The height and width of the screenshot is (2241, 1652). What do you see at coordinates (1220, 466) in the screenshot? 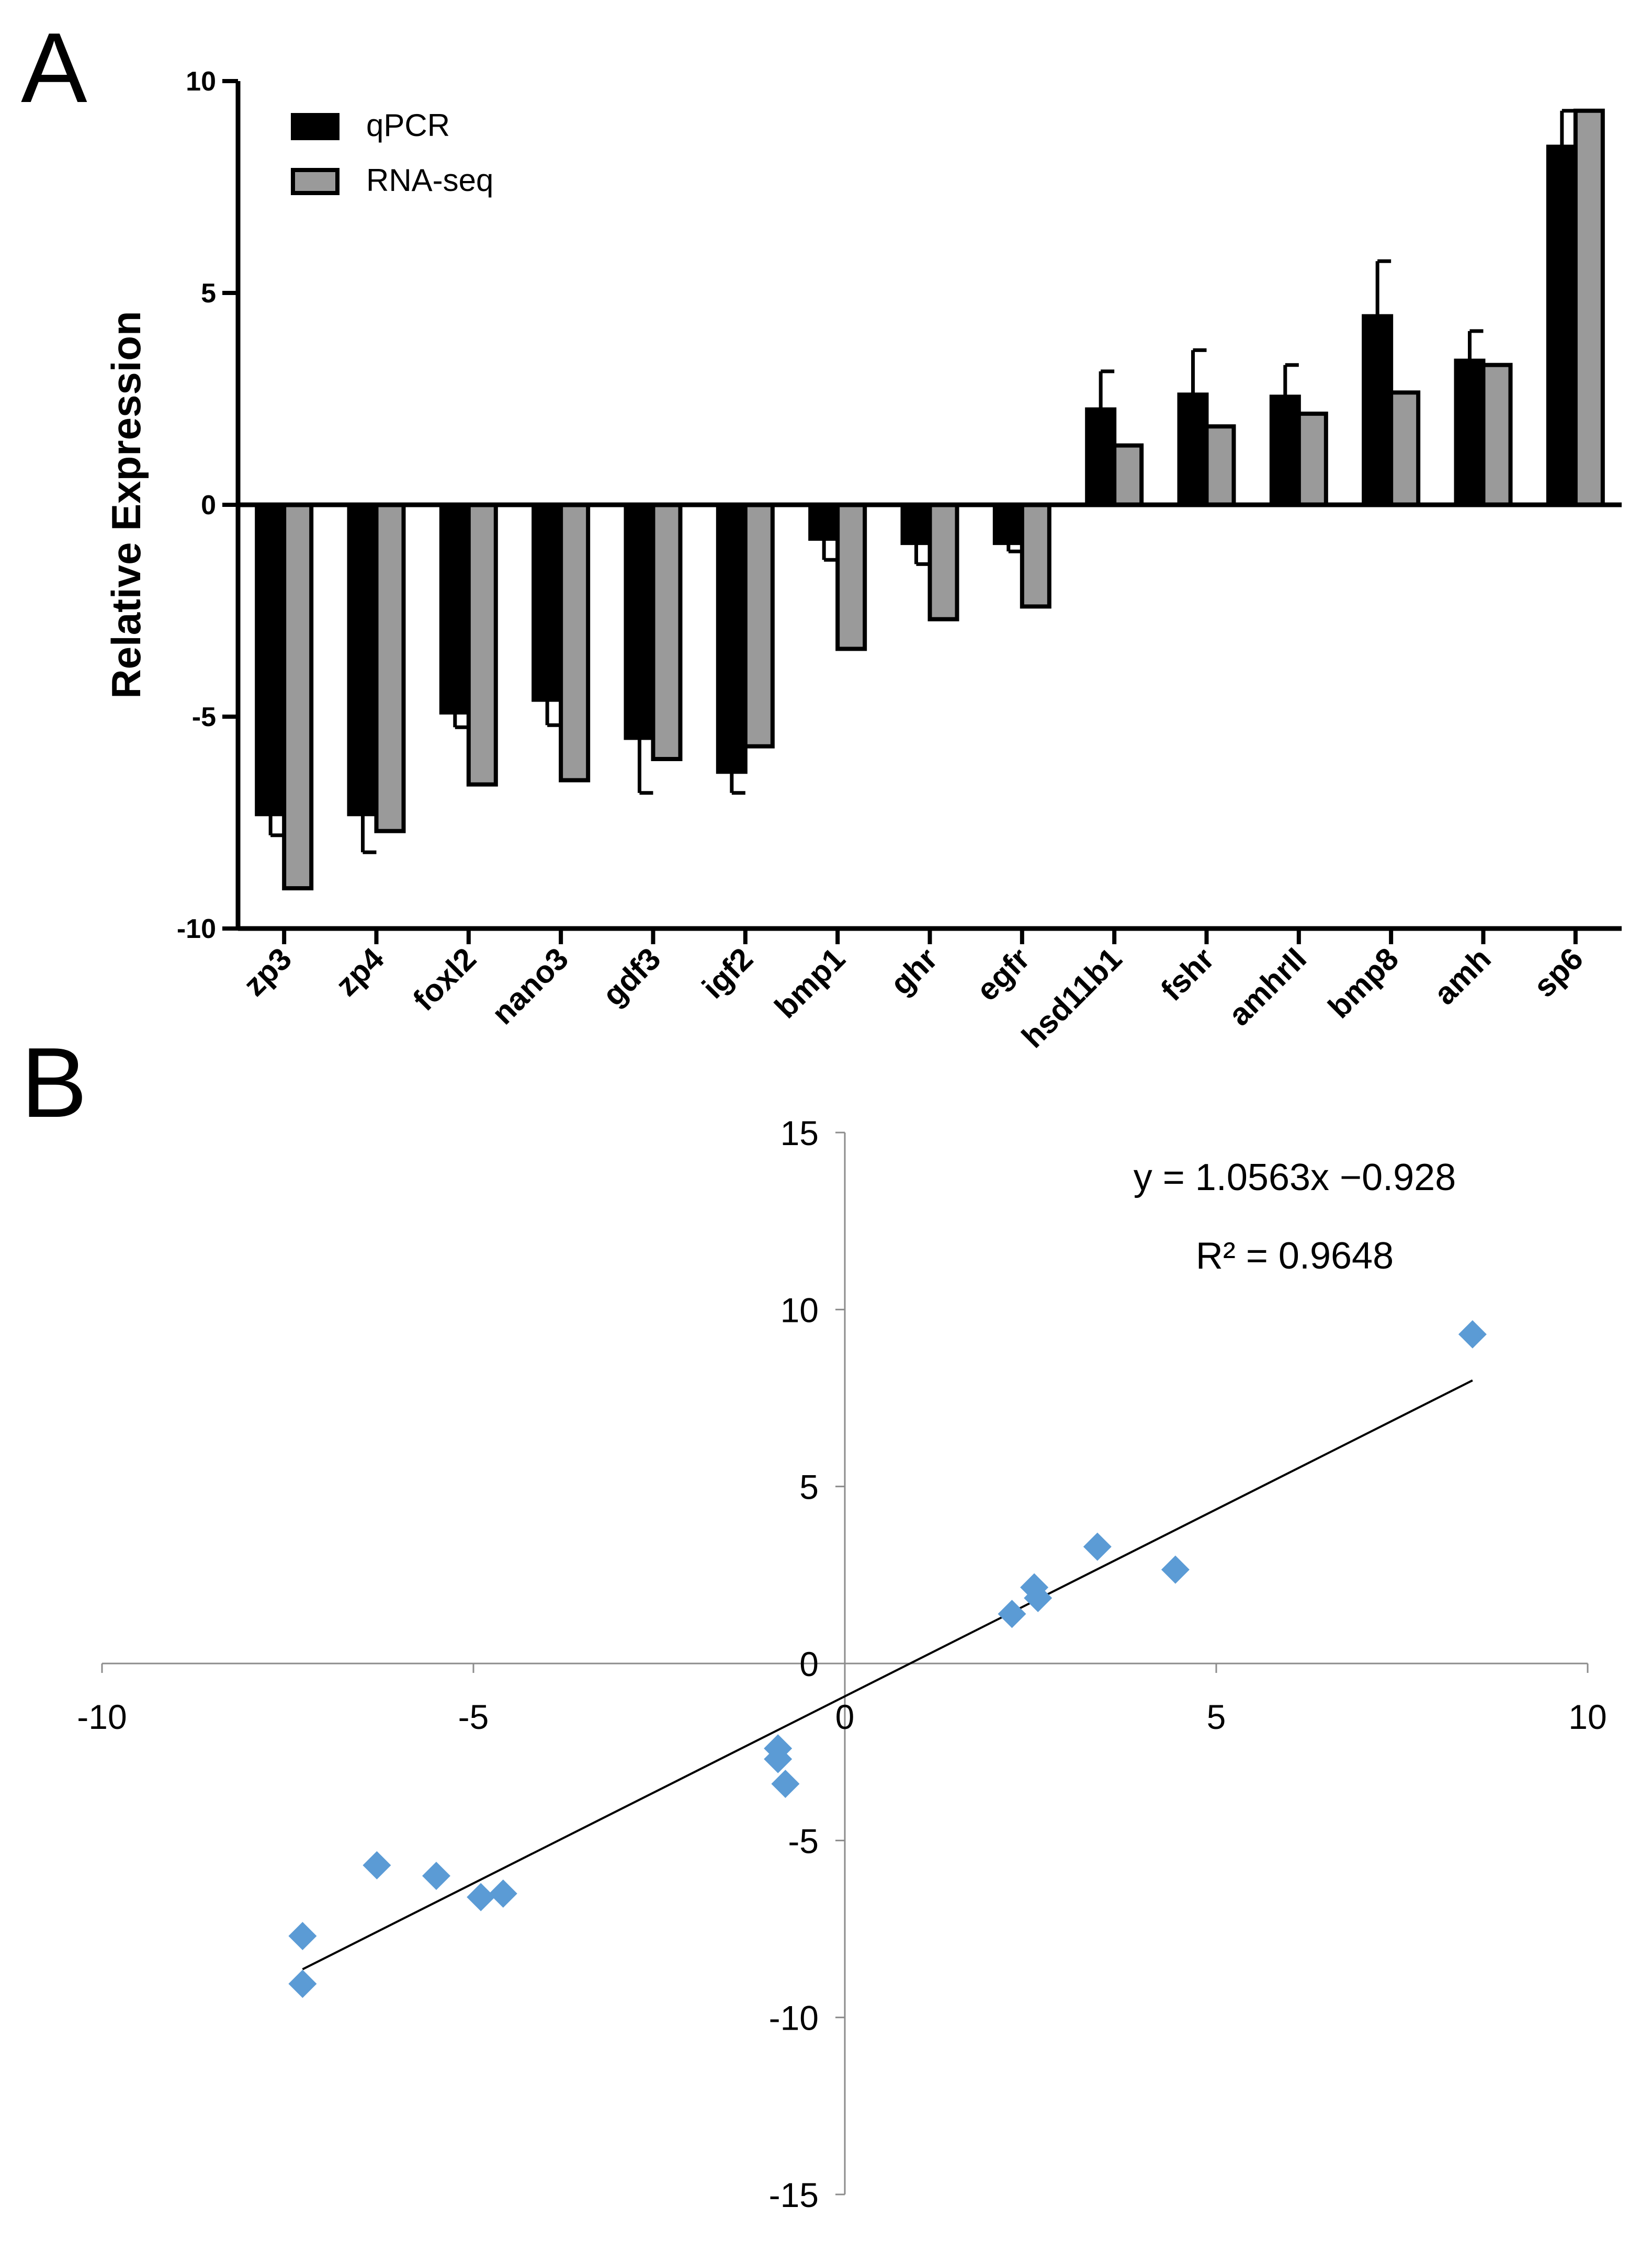
I see `bar-rna-seq-fshr` at bounding box center [1220, 466].